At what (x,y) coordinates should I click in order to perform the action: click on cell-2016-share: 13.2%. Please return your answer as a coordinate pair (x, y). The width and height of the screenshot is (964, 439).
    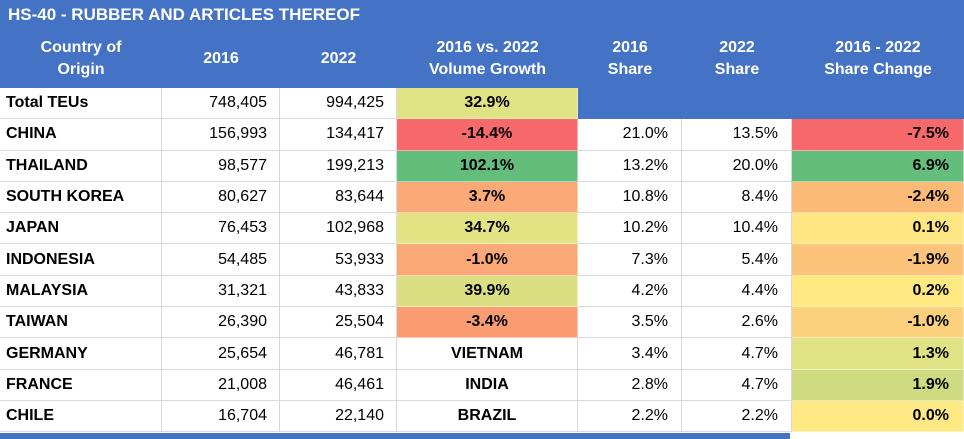
    Looking at the image, I should click on (630, 166).